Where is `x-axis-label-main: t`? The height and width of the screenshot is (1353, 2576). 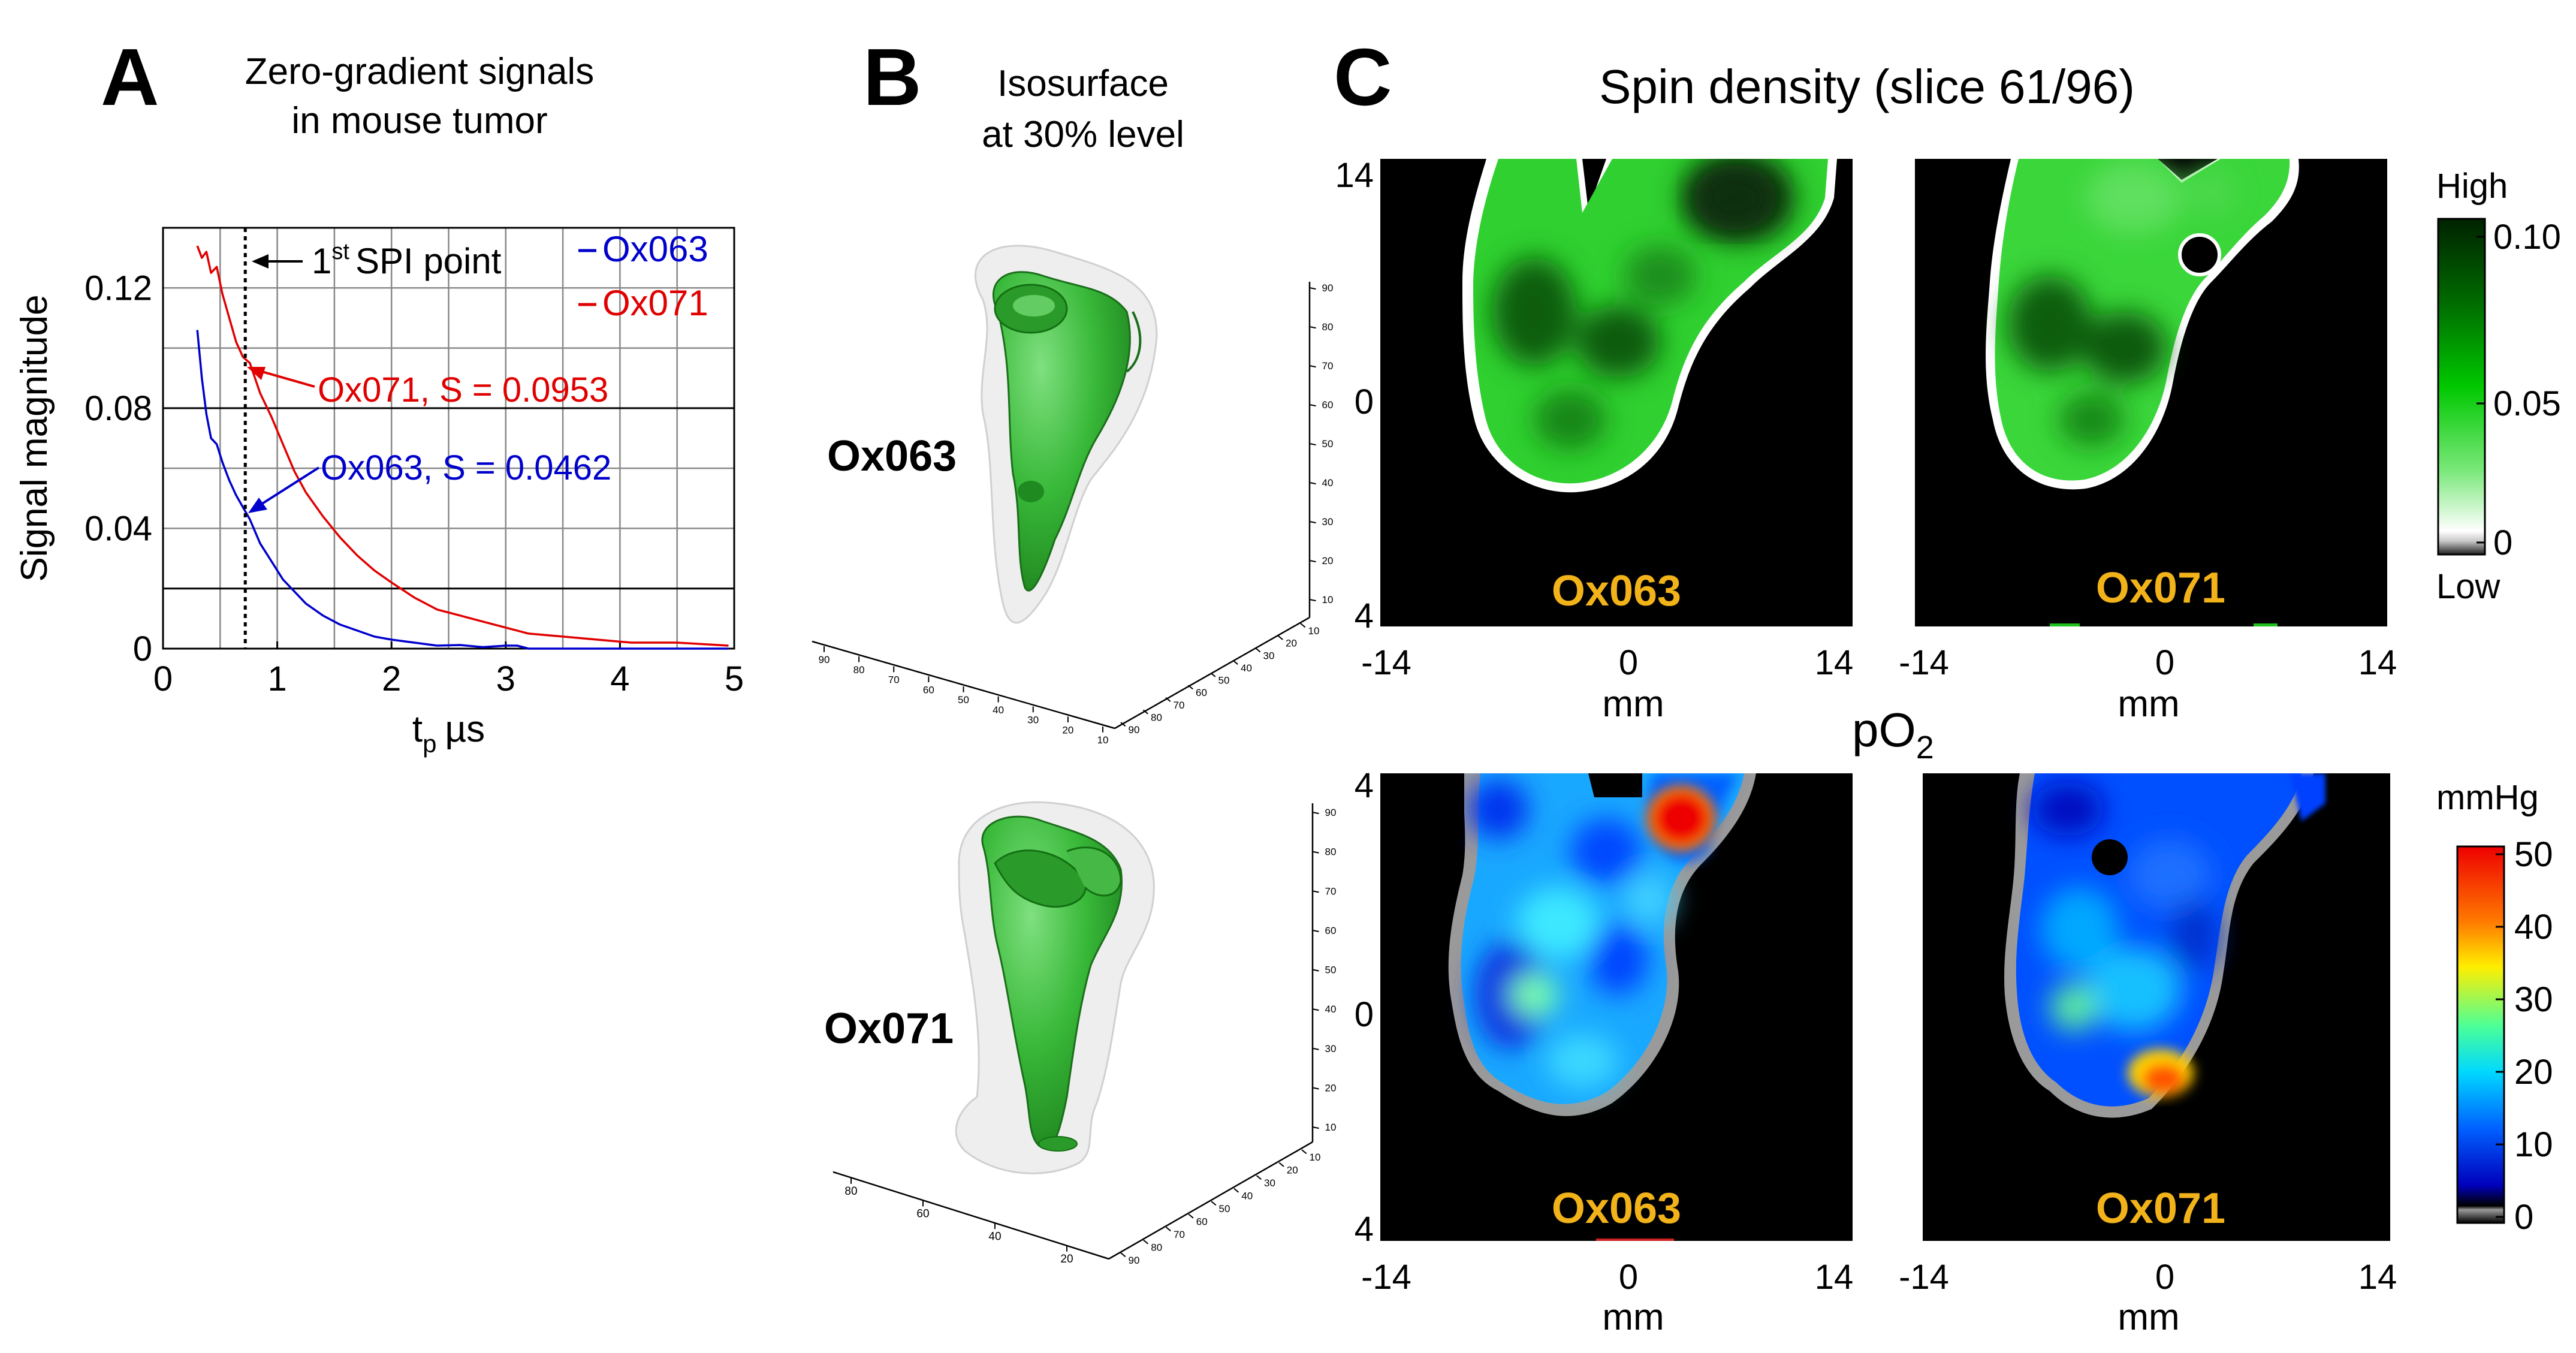
x-axis-label-main: t is located at coordinates (418, 729).